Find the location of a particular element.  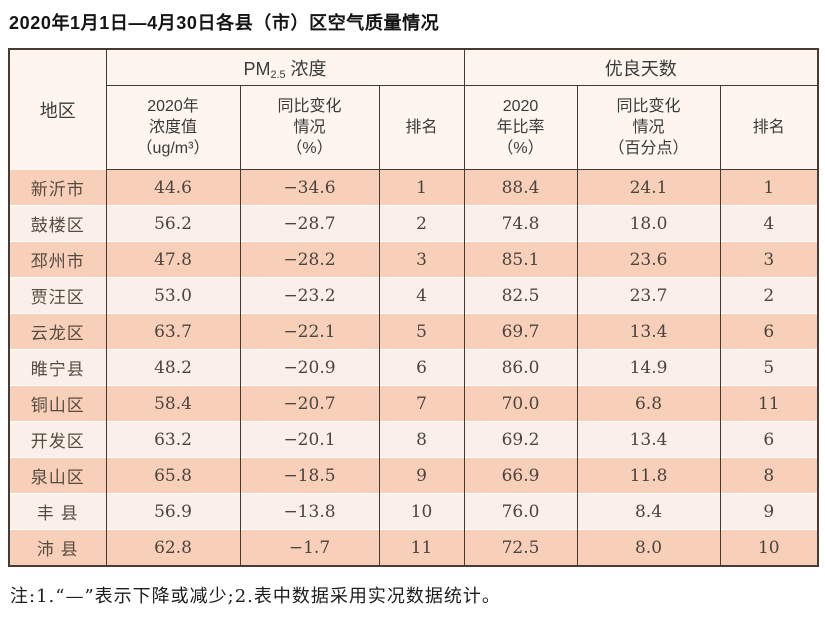

cell-pm-rank: 8 is located at coordinates (421, 439).